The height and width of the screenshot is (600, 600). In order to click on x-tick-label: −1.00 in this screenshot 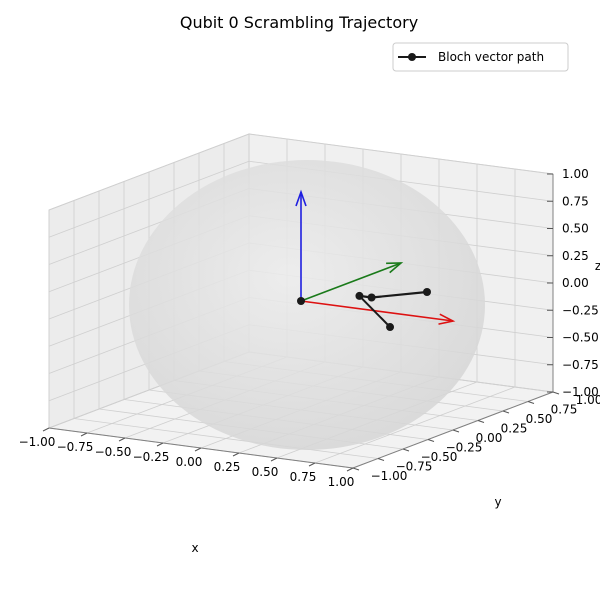, I will do `click(37, 442)`.